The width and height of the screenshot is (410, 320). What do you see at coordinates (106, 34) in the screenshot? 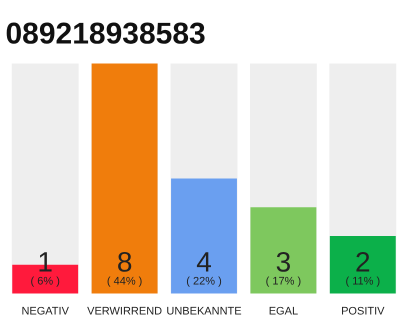
I see `chart-title: 089218938583` at bounding box center [106, 34].